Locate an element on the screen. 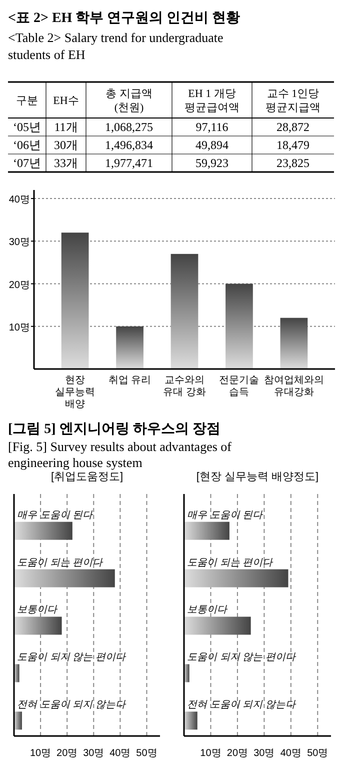 The height and width of the screenshot is (775, 341). y-tick-label: 40명 is located at coordinates (19, 200).